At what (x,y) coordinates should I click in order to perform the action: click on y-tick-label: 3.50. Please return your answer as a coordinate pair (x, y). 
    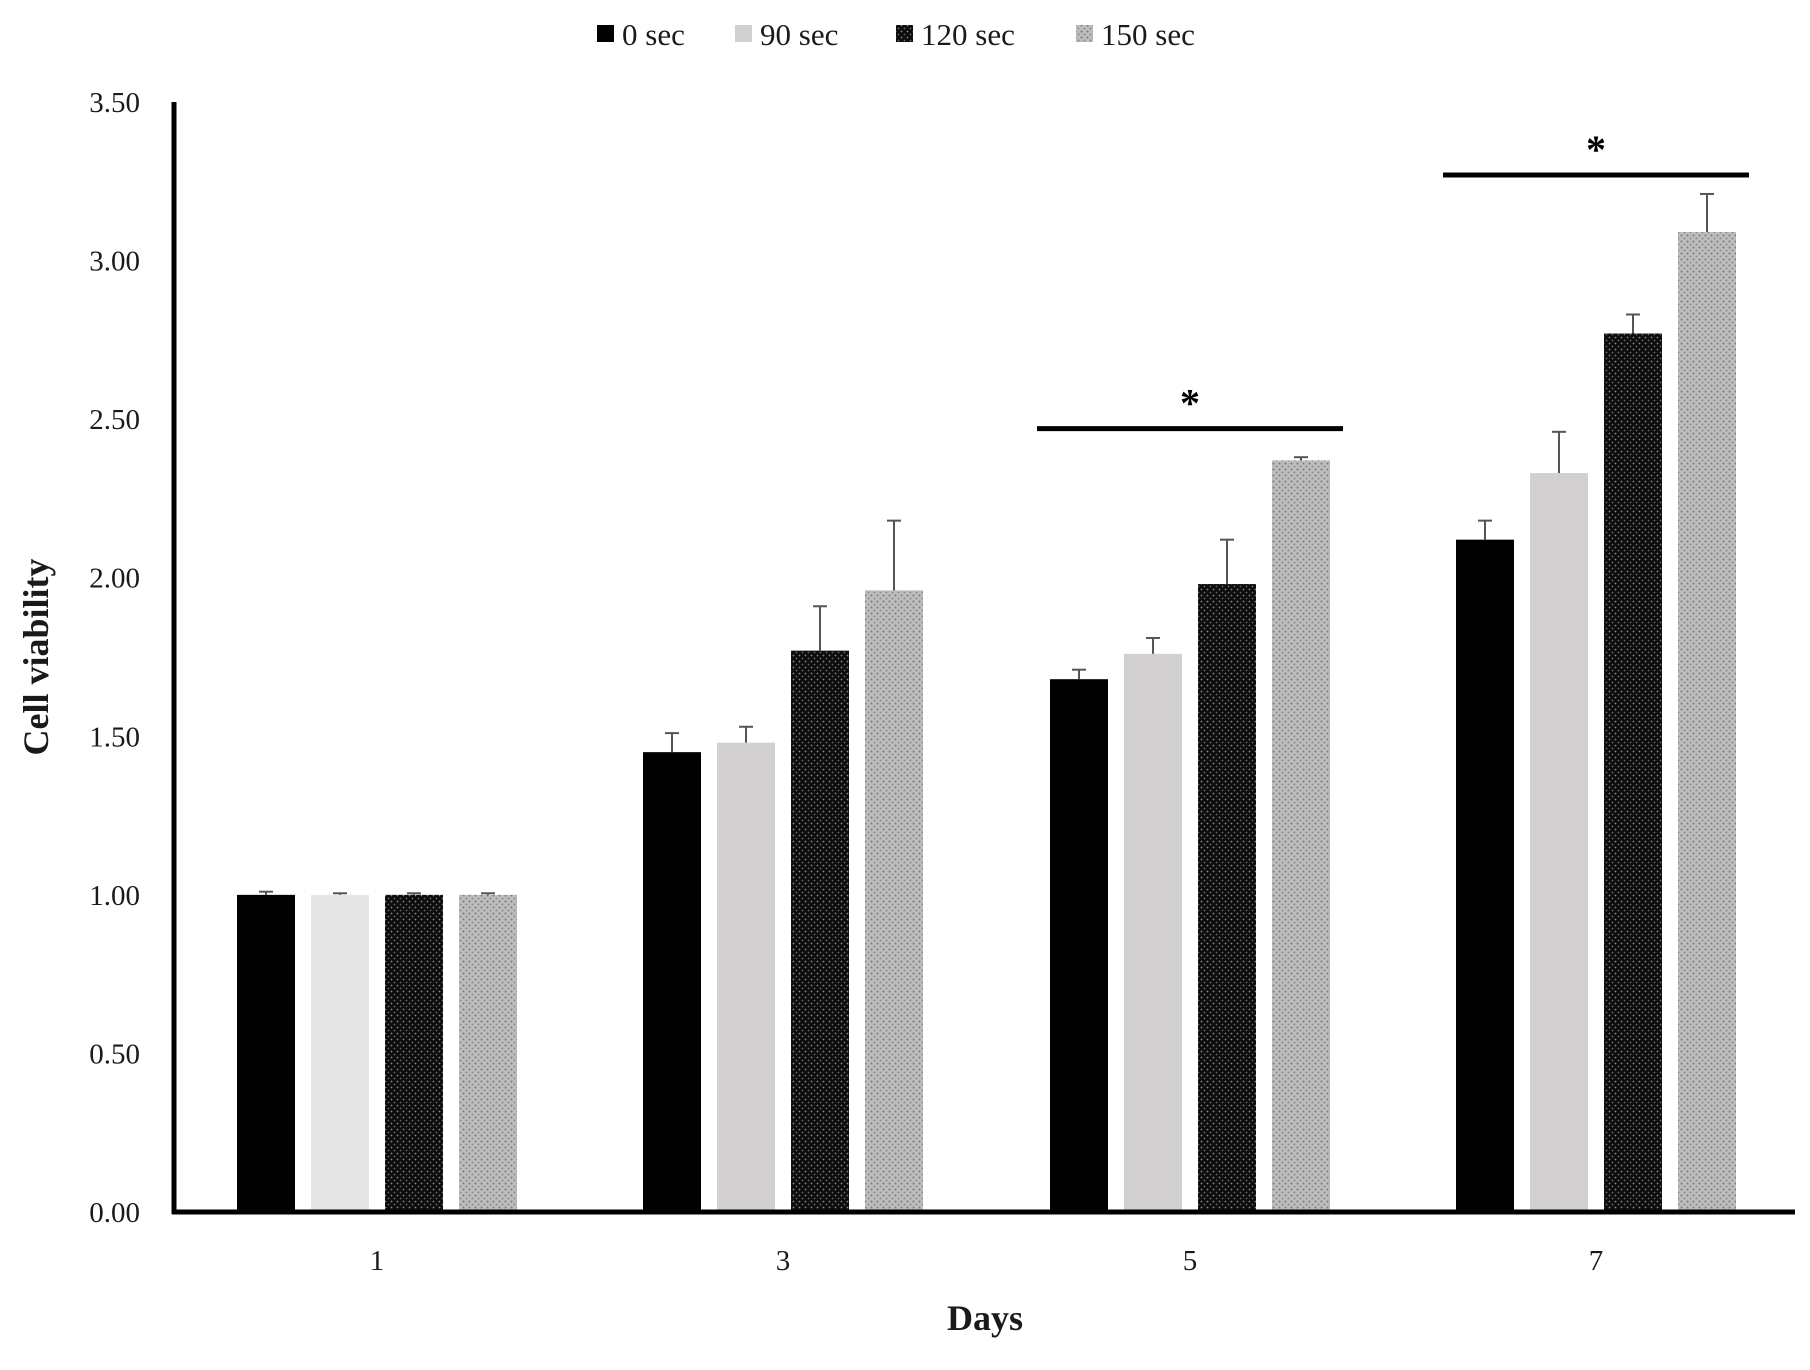
    Looking at the image, I should click on (114, 103).